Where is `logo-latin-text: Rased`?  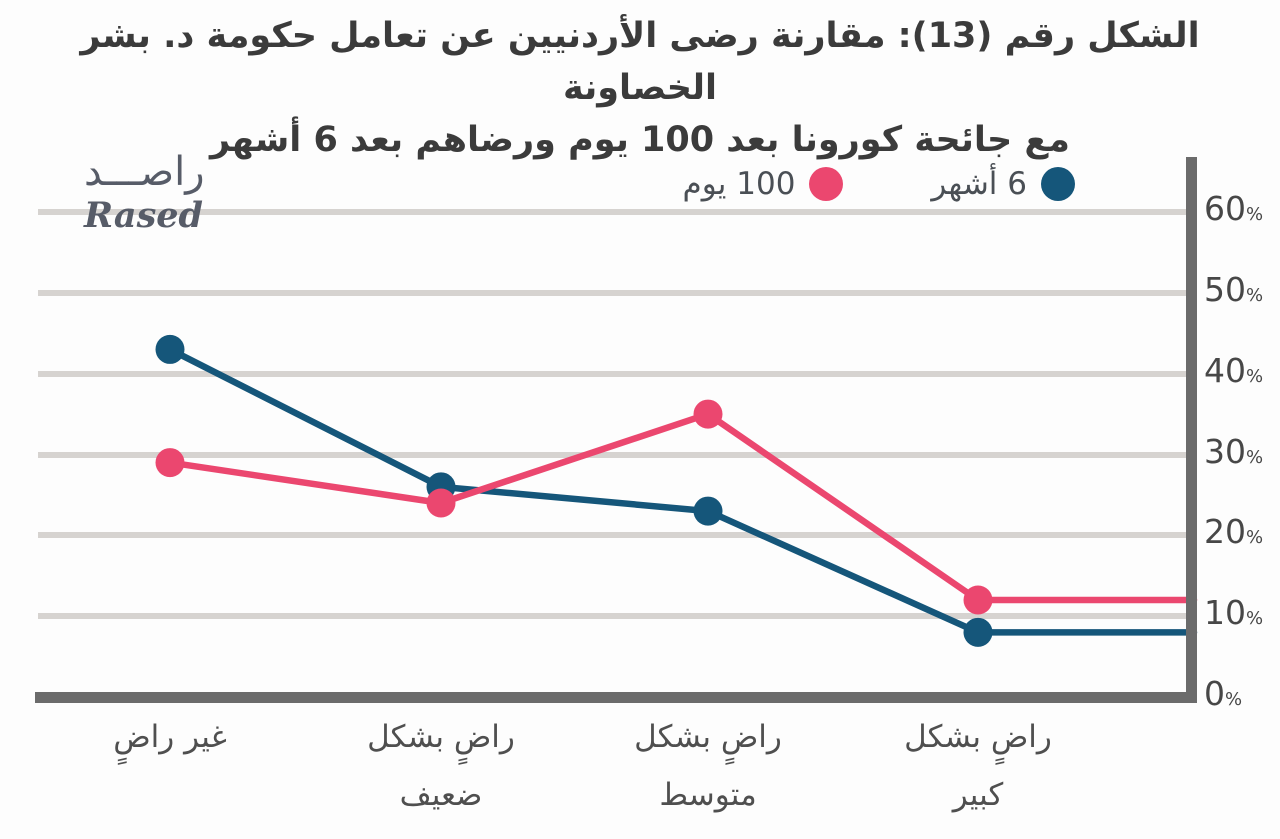
logo-latin-text: Rased is located at coordinates (144, 215).